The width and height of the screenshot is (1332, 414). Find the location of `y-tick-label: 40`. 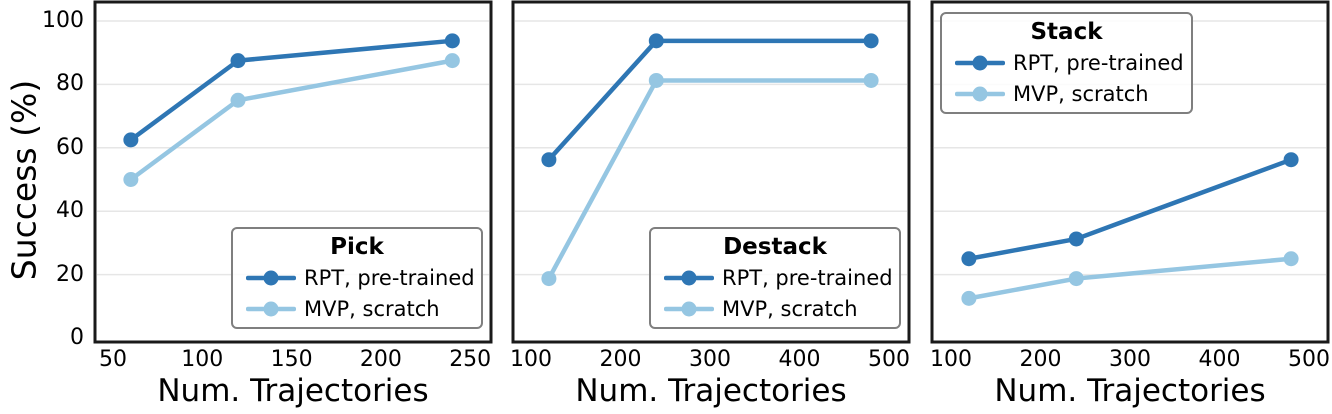

y-tick-label: 40 is located at coordinates (70, 211).